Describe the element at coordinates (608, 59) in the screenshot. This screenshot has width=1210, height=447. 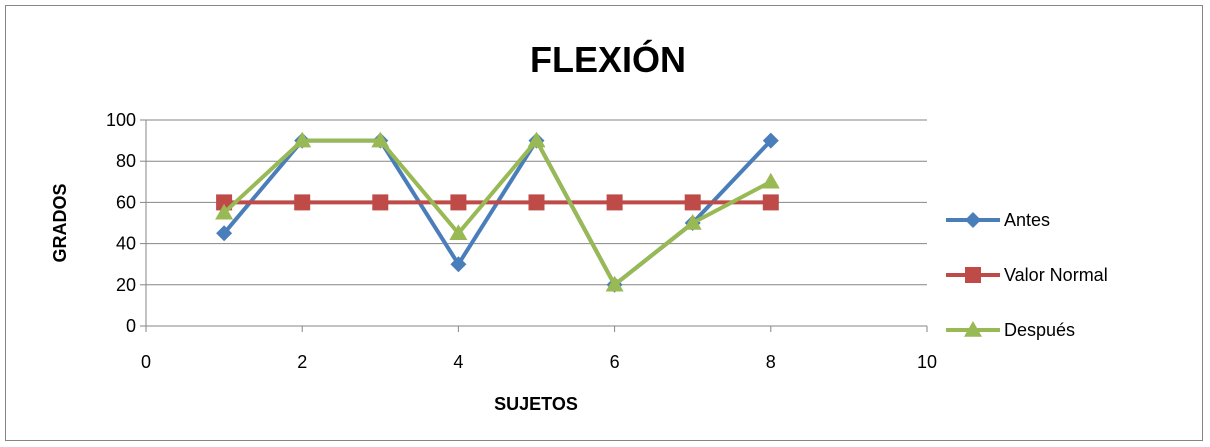
I see `chart-title: FLEXIÓN` at that location.